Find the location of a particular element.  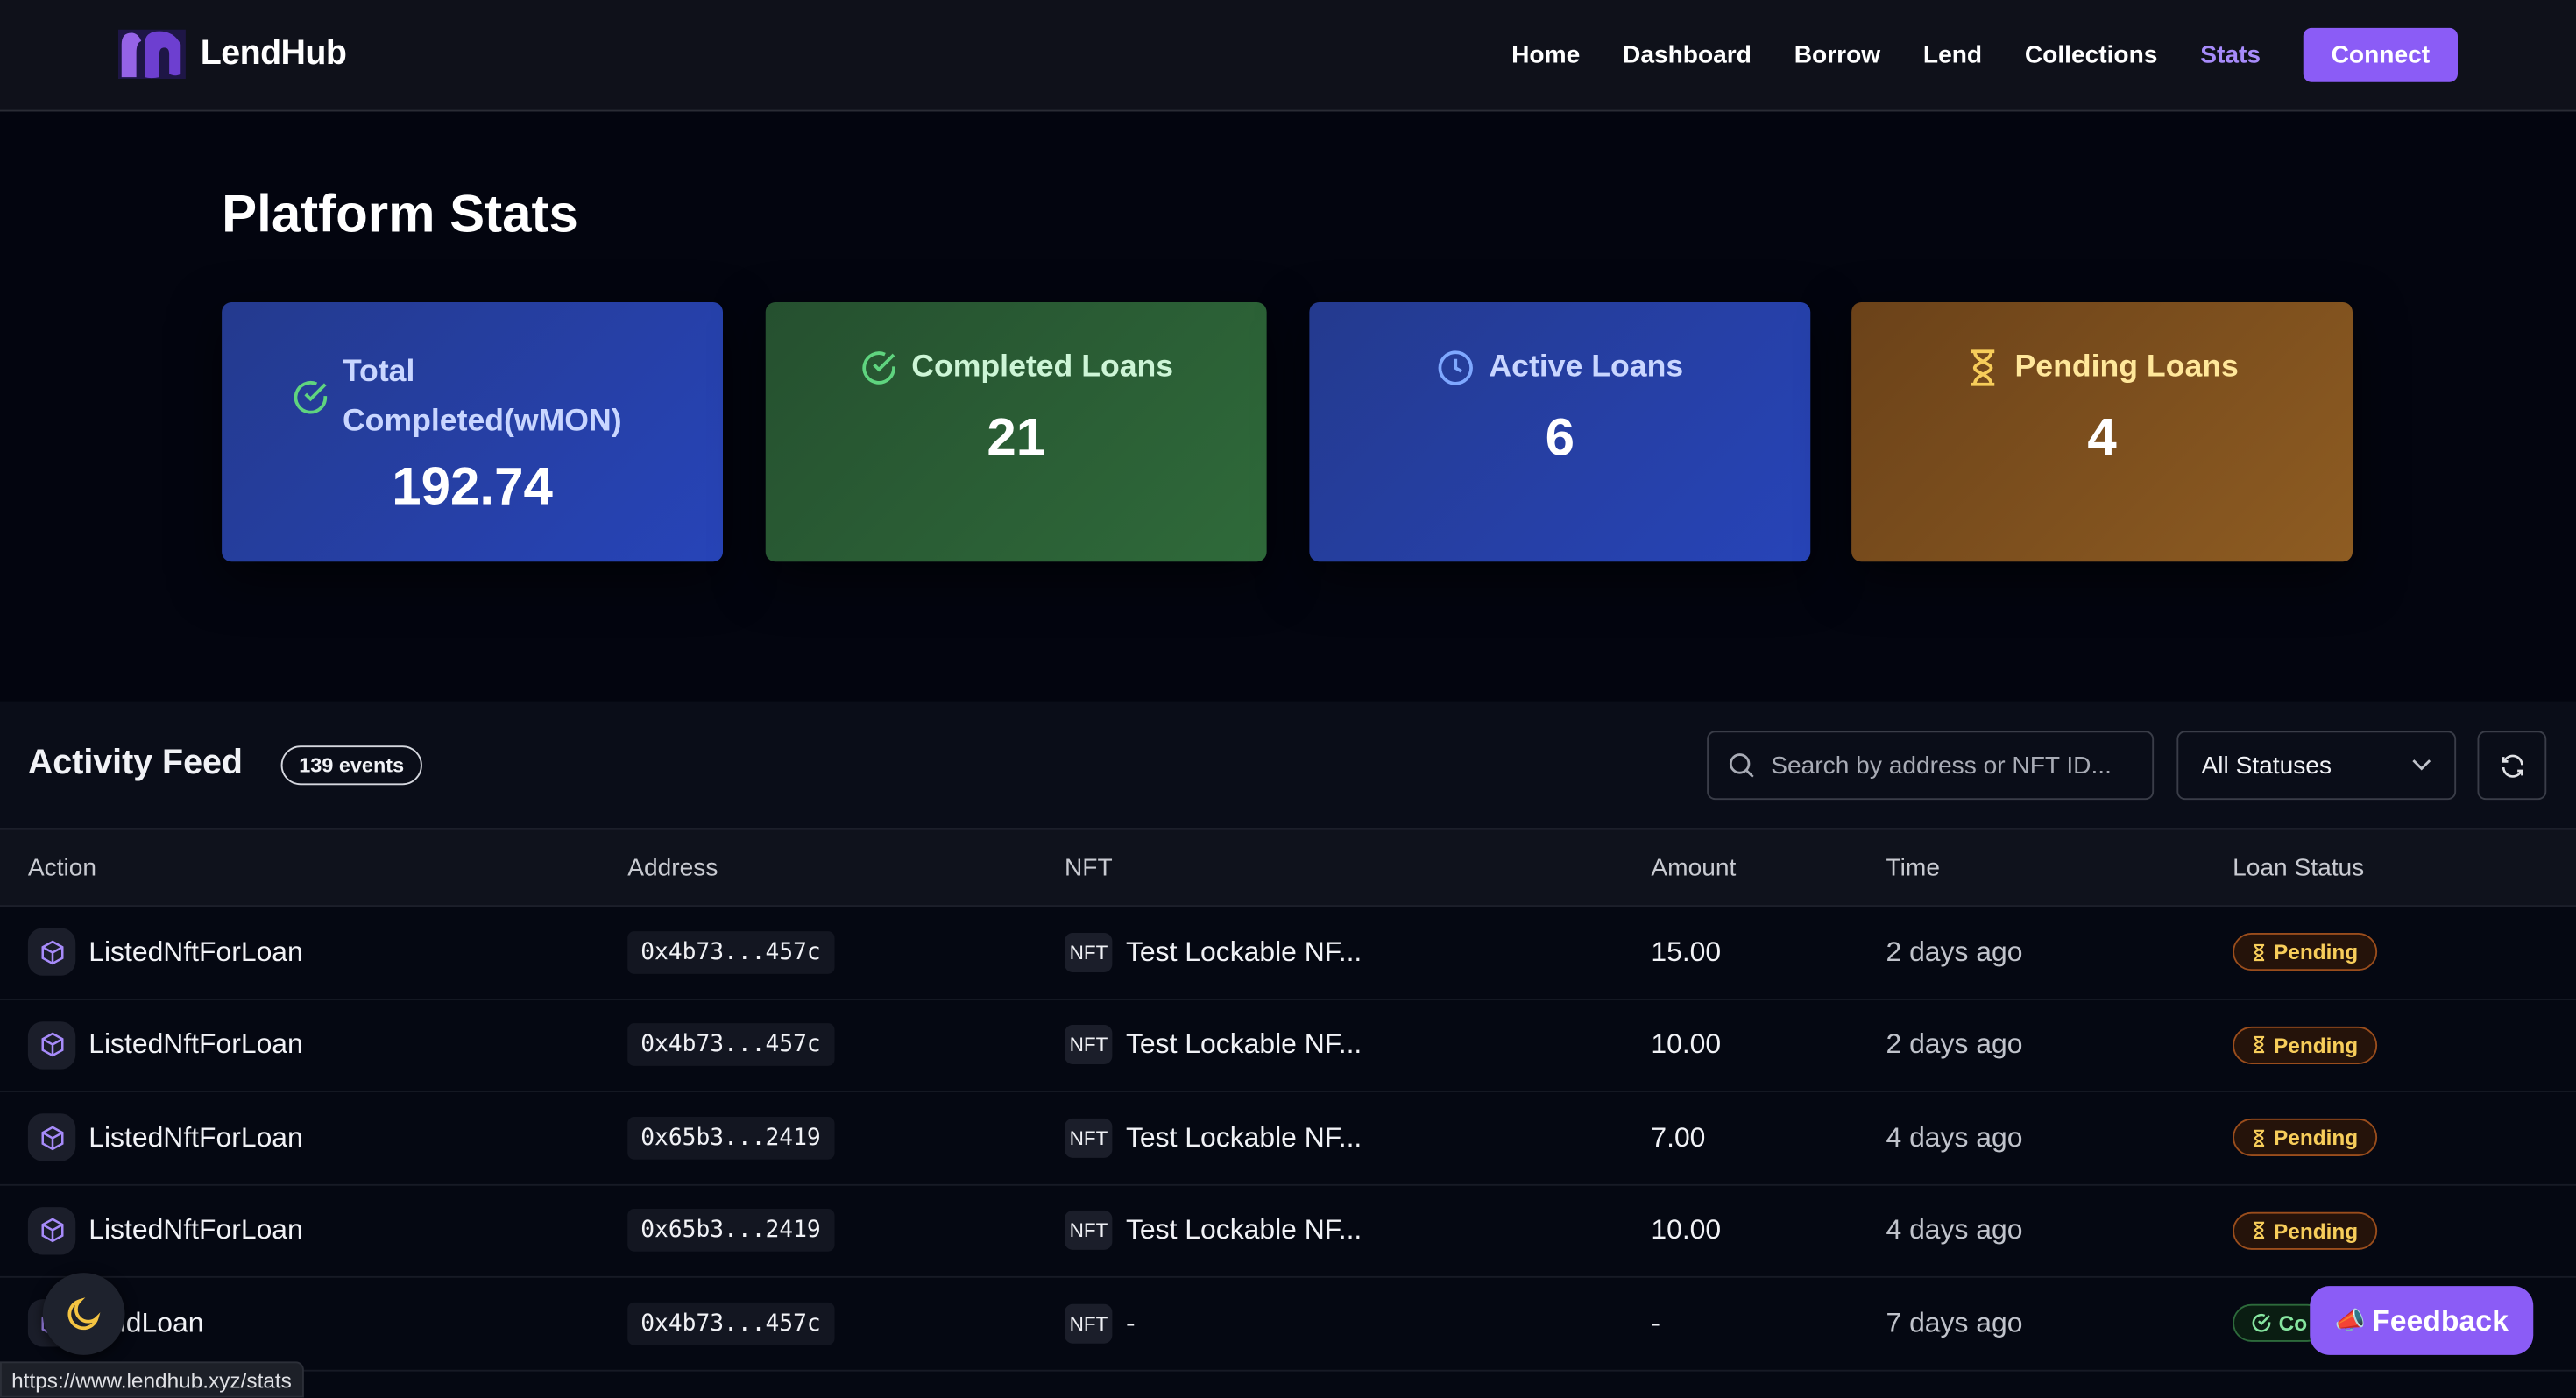

amount: 15.00 is located at coordinates (1686, 951).